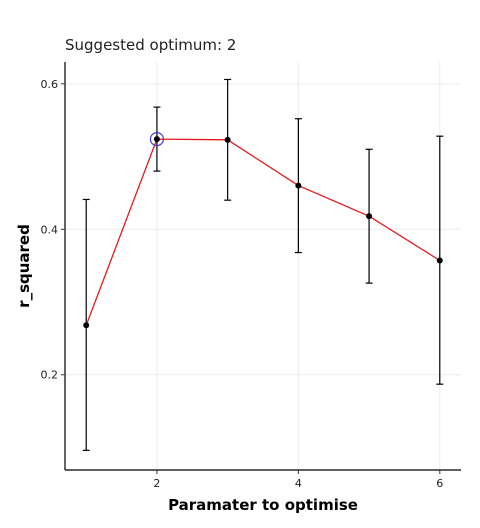 The height and width of the screenshot is (528, 480). What do you see at coordinates (50, 84) in the screenshot?
I see `y-tick-label: 0.6` at bounding box center [50, 84].